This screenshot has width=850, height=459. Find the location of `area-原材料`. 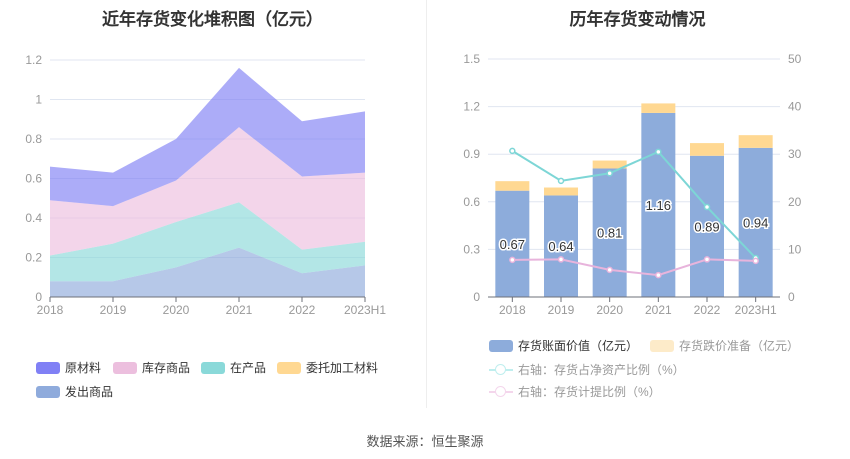

area-原材料 is located at coordinates (207, 137).